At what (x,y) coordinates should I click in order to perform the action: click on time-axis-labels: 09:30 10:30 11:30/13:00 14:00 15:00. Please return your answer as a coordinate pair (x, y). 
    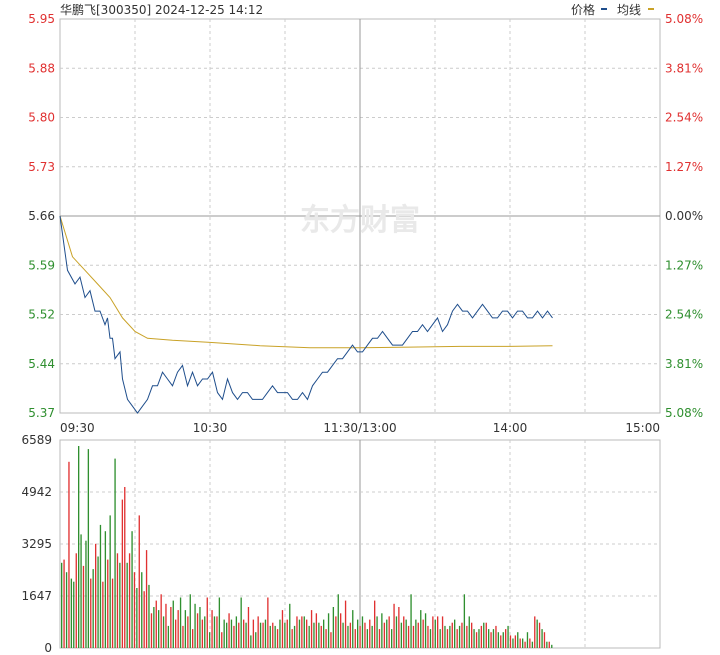
    Looking at the image, I should click on (360, 428).